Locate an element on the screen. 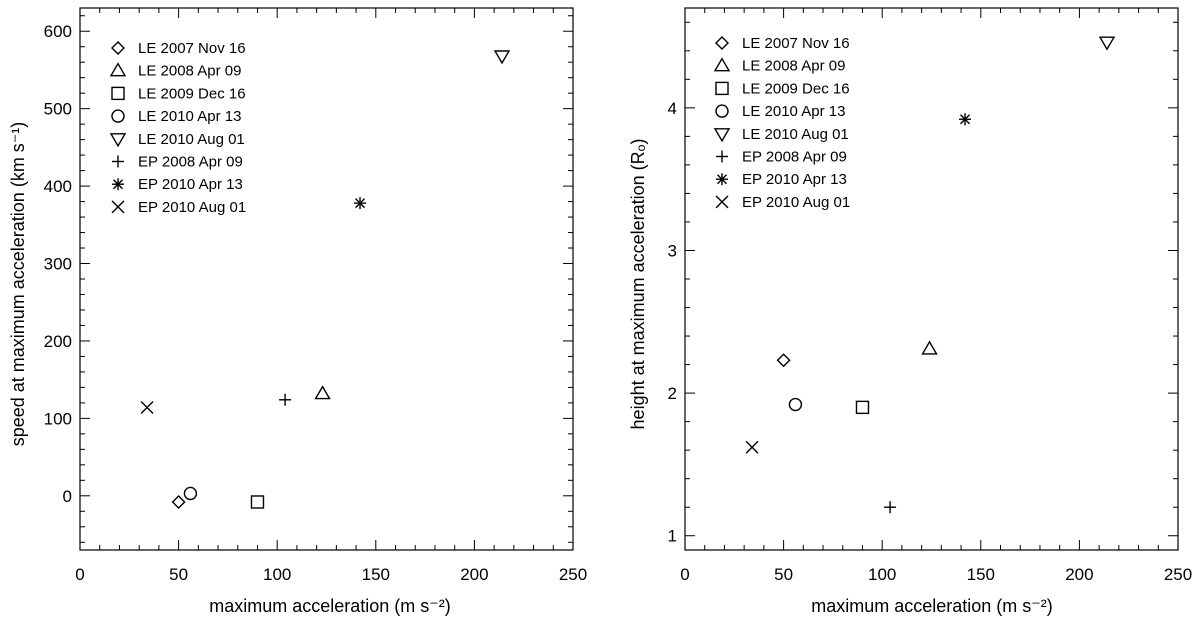 This screenshot has height=619, width=1200. y-tick-label: 1 is located at coordinates (672, 536).